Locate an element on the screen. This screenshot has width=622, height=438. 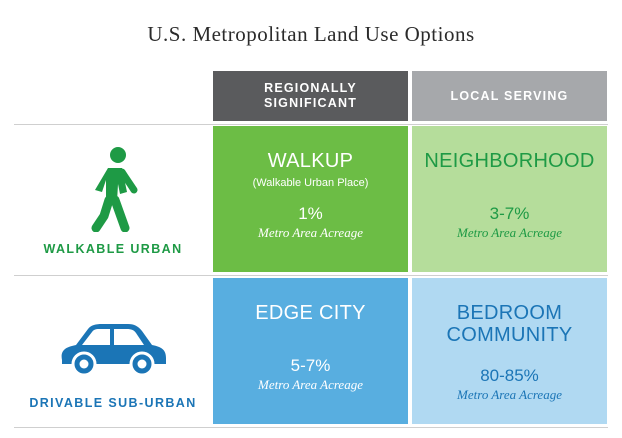
cell-percent: 3-7% is located at coordinates (509, 213).